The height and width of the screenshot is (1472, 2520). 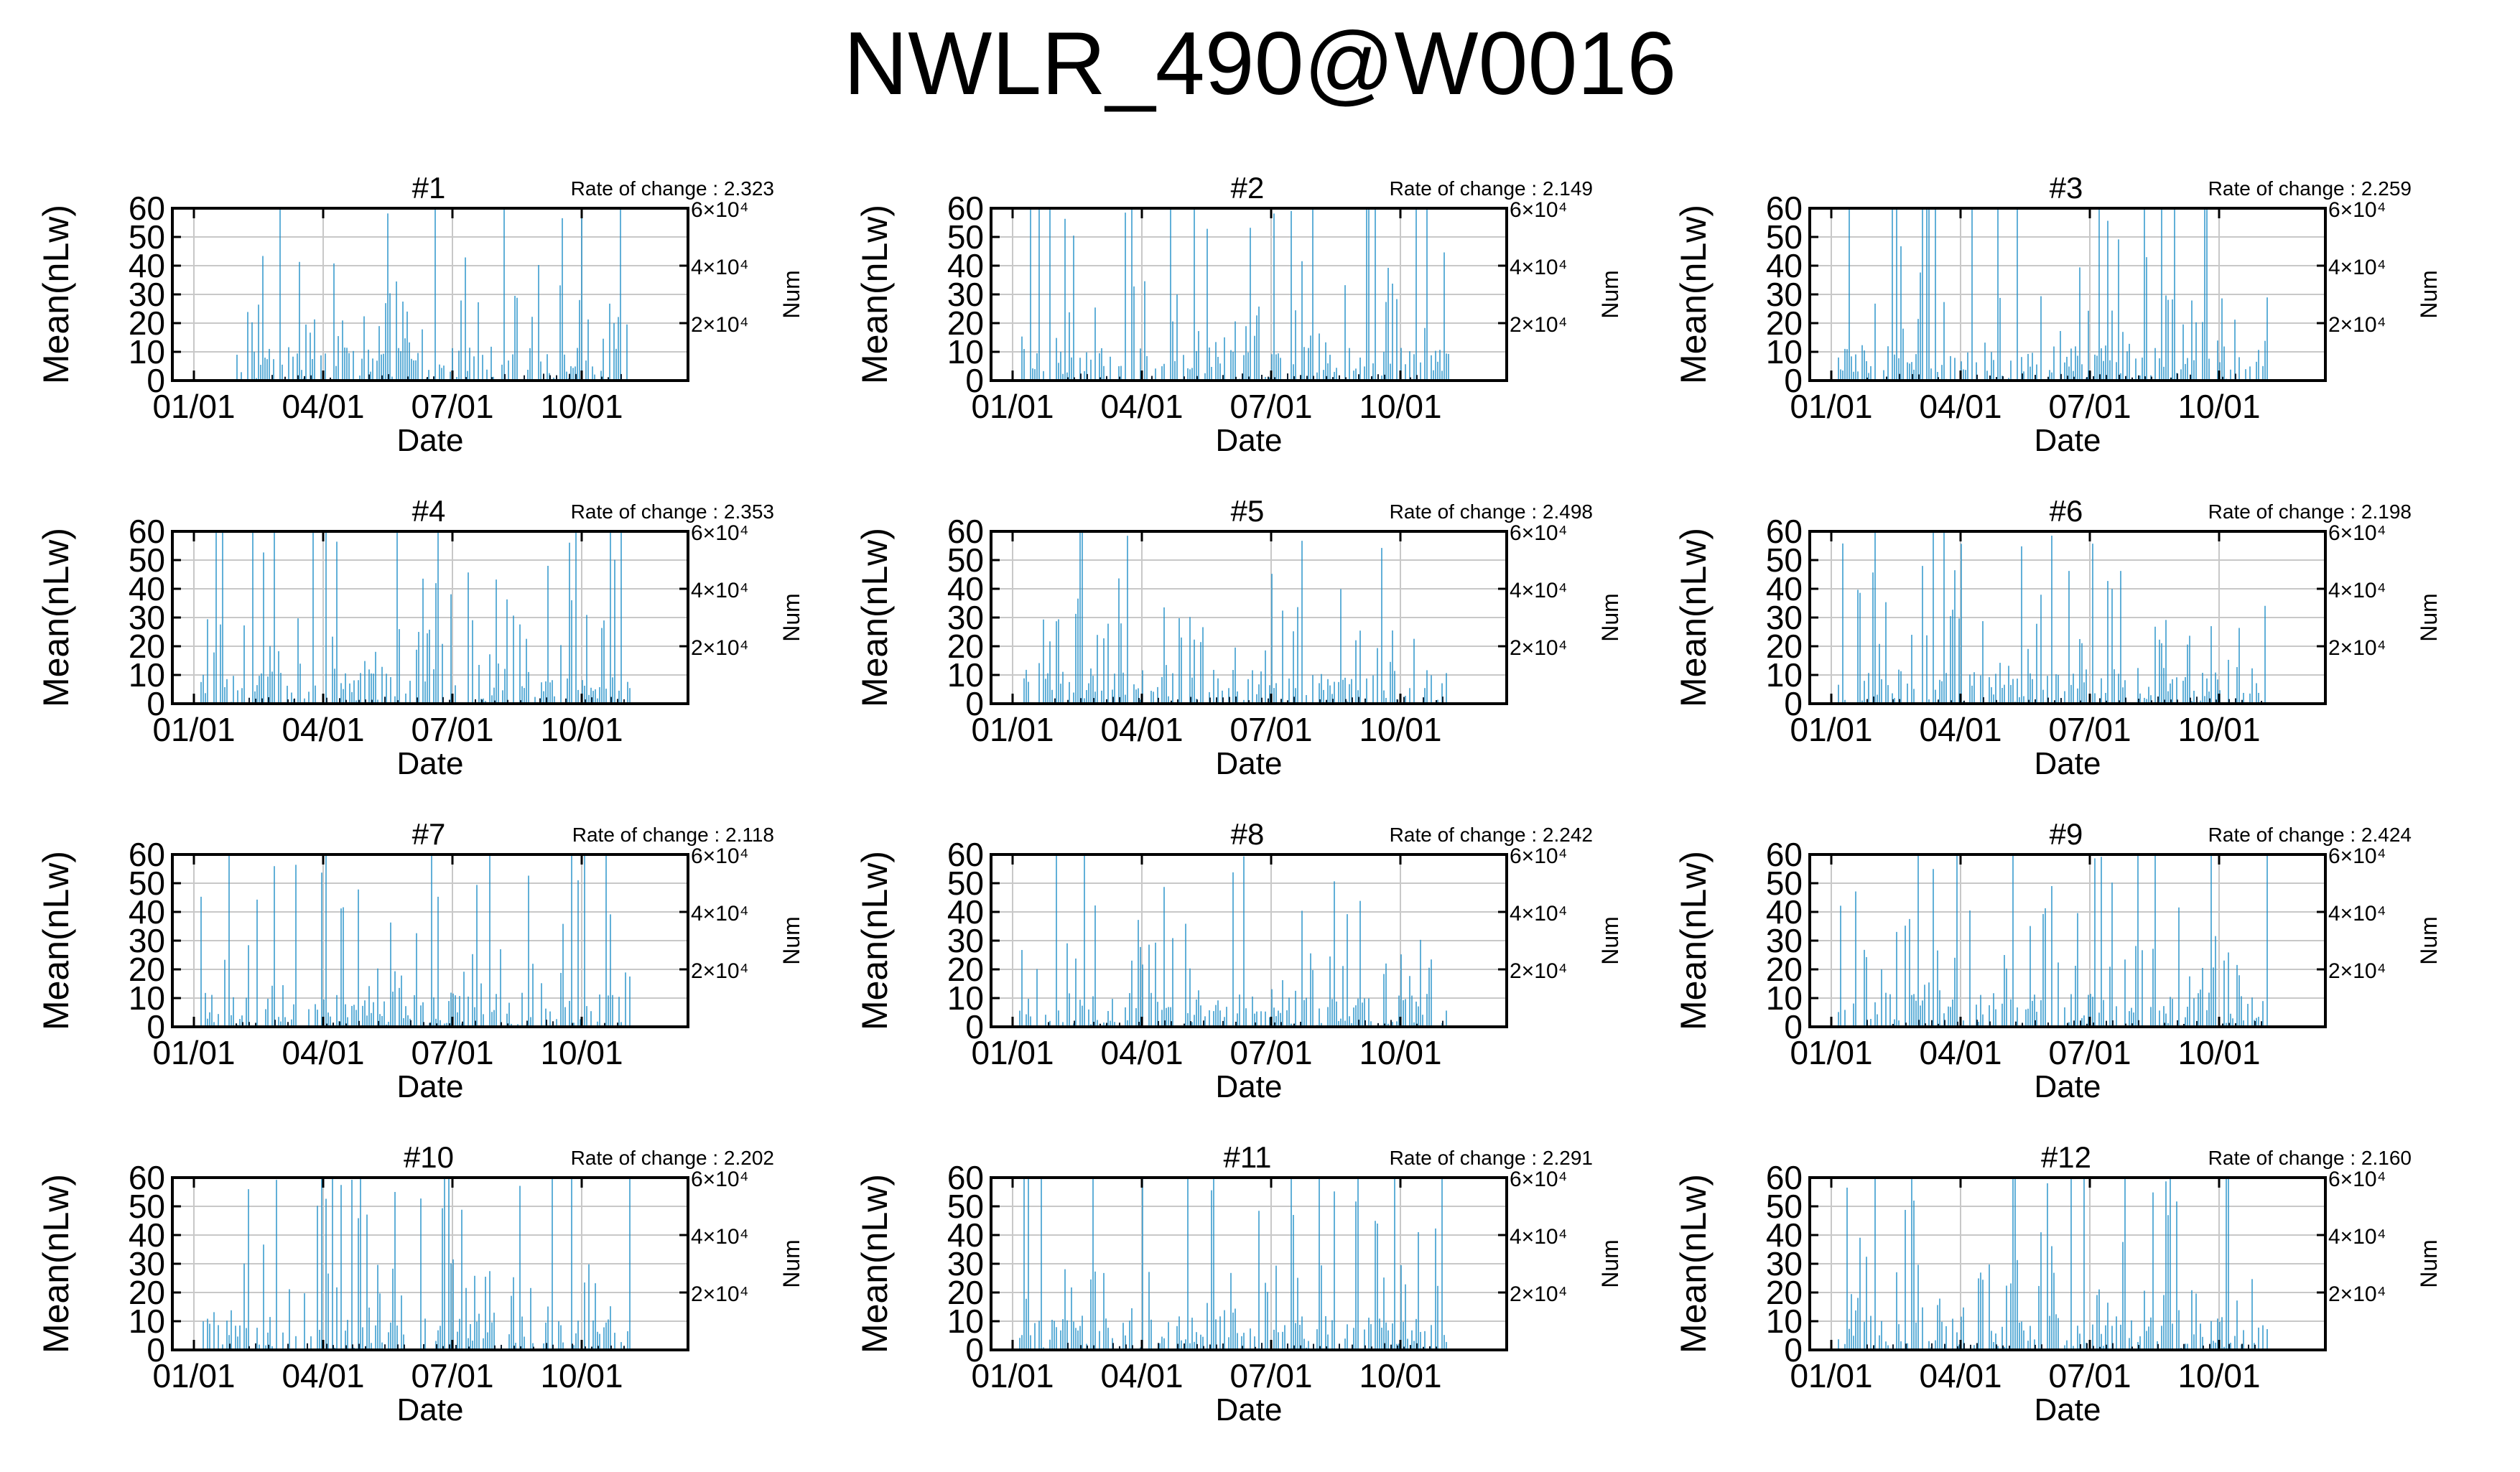 I want to click on chart-title: #9, so click(x=2066, y=834).